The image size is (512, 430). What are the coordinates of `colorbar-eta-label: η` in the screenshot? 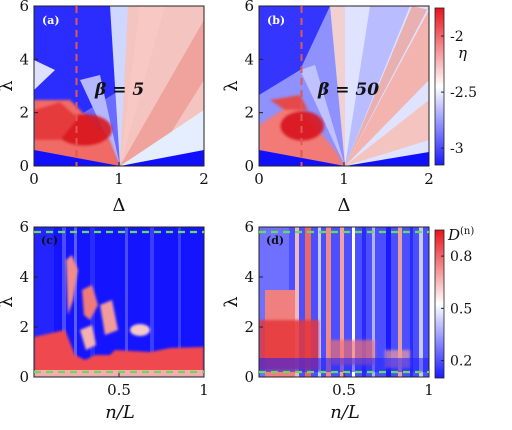 It's located at (462, 53).